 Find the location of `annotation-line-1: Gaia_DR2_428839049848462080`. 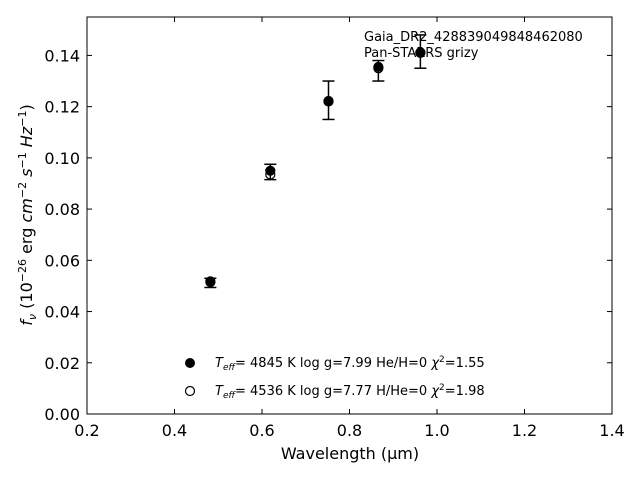

annotation-line-1: Gaia_DR2_428839049848462080 is located at coordinates (473, 37).